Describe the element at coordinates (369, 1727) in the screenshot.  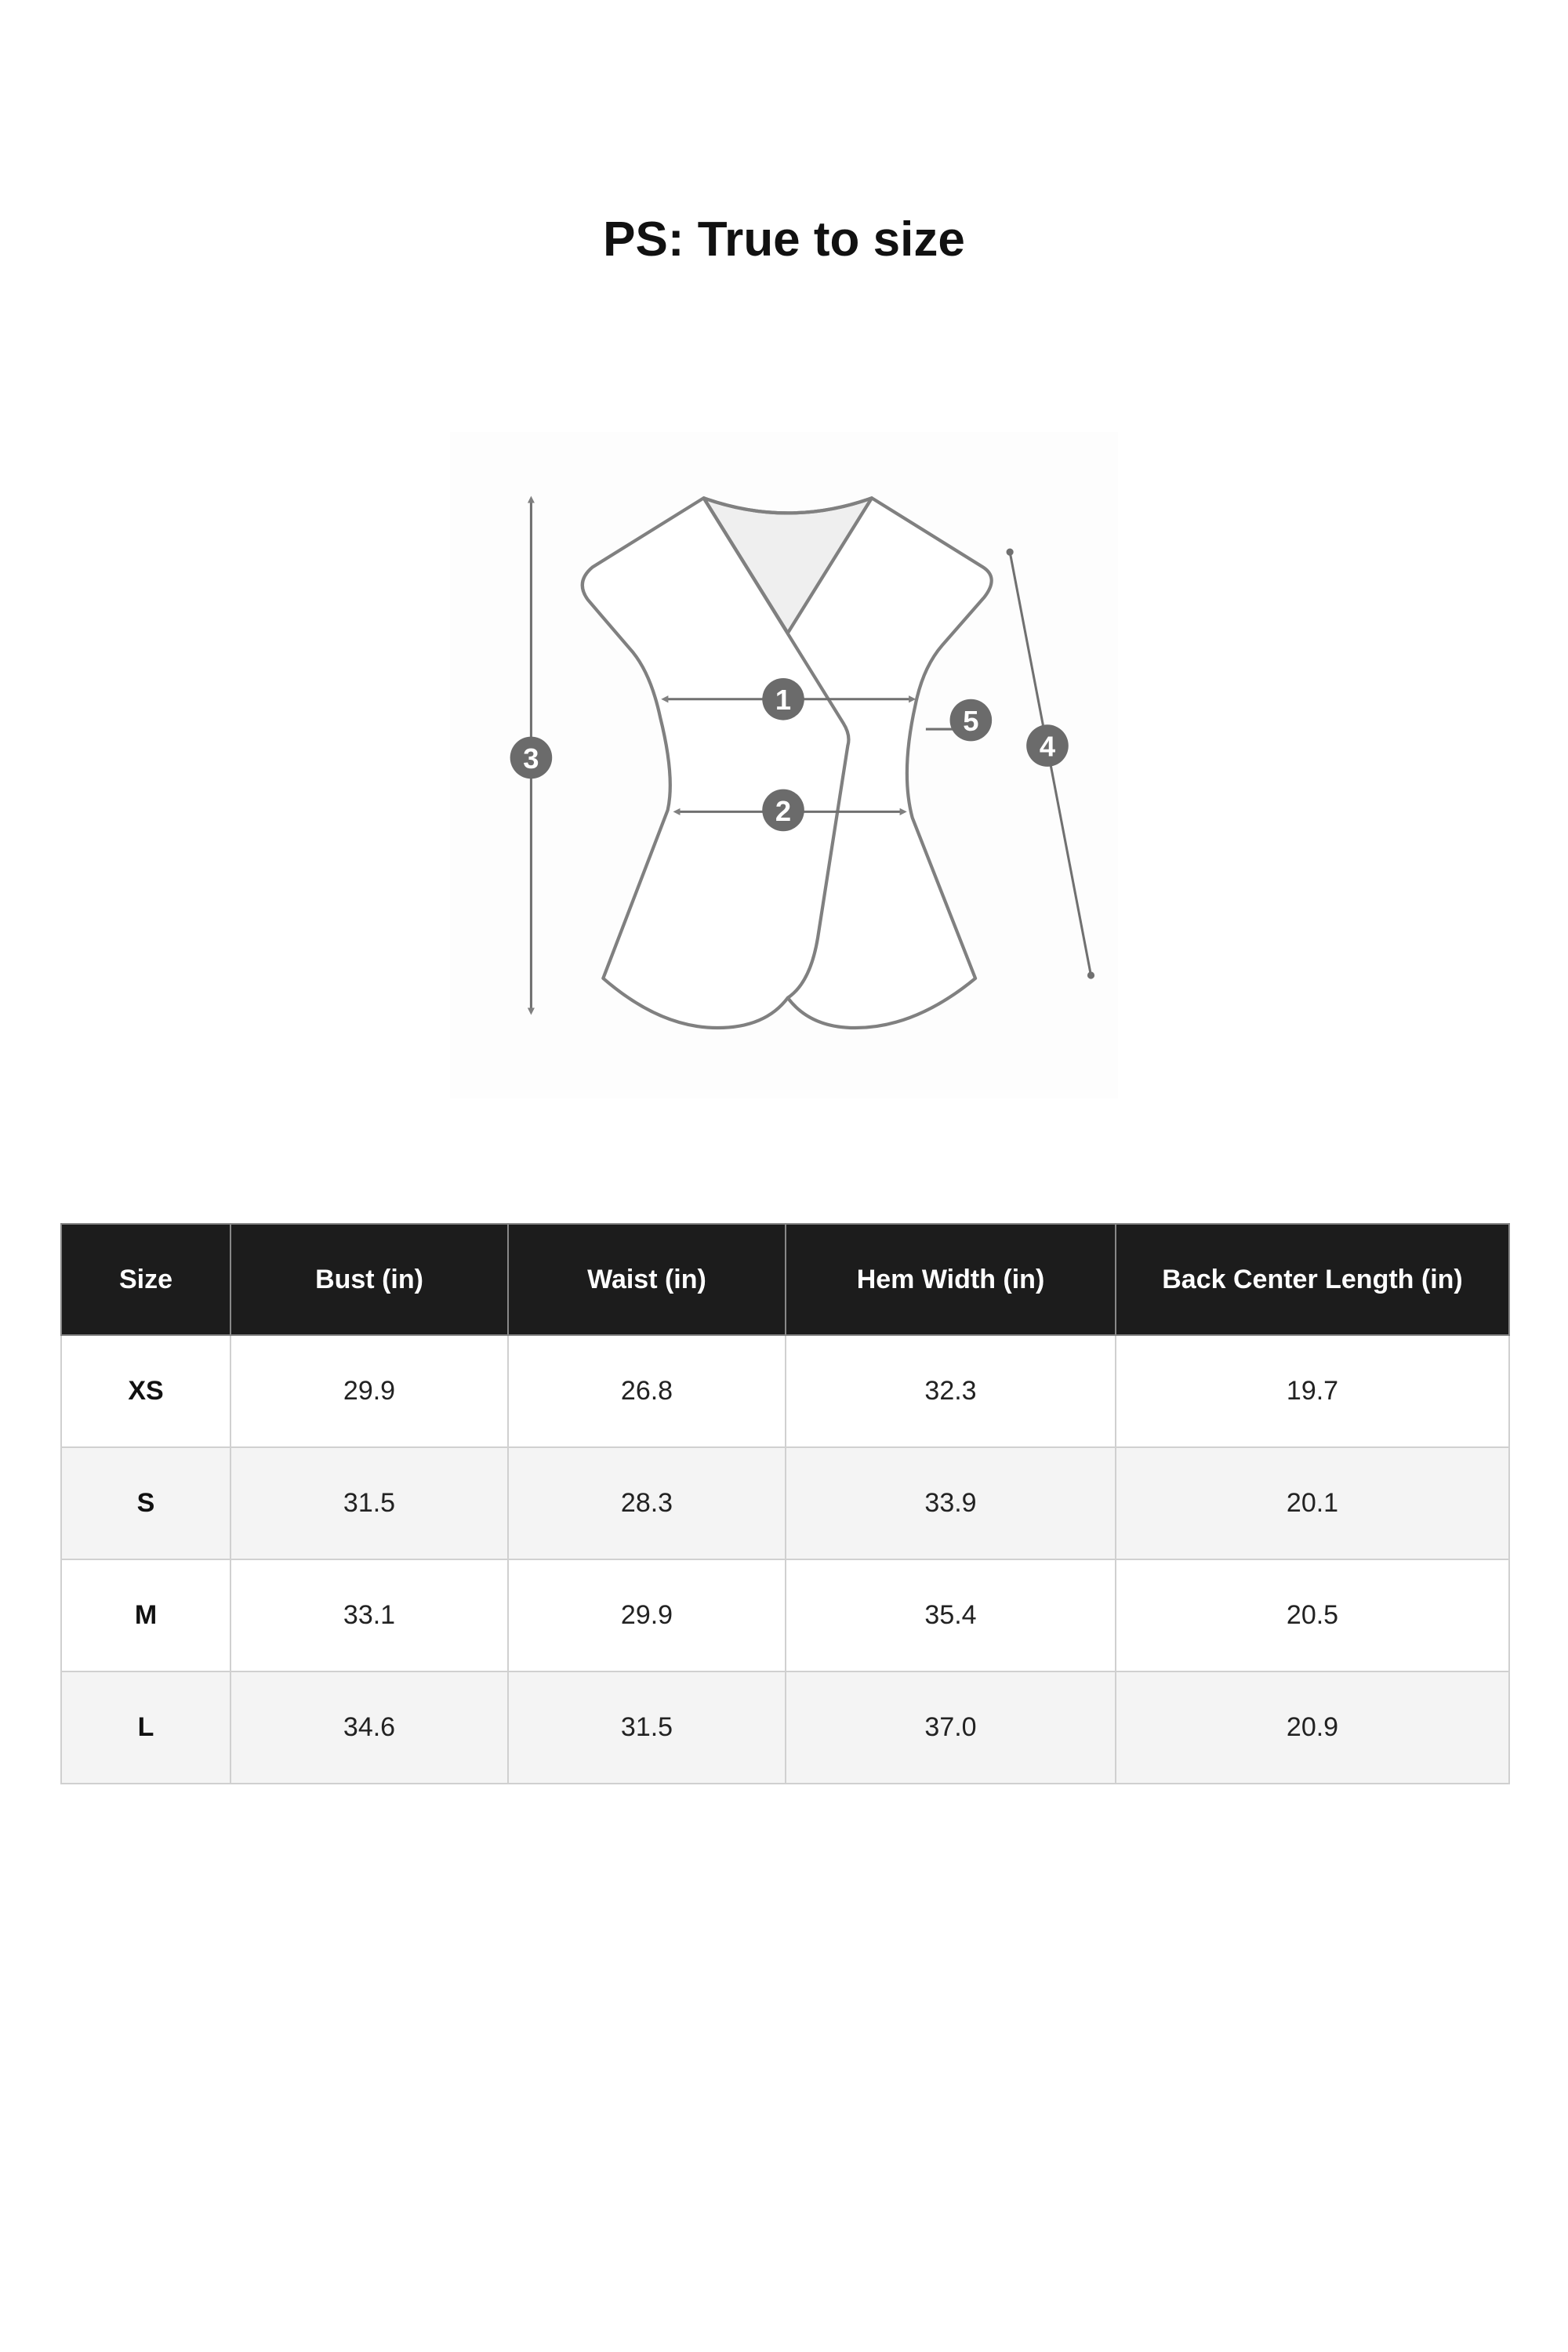
I see `value-cell: 34.6` at that location.